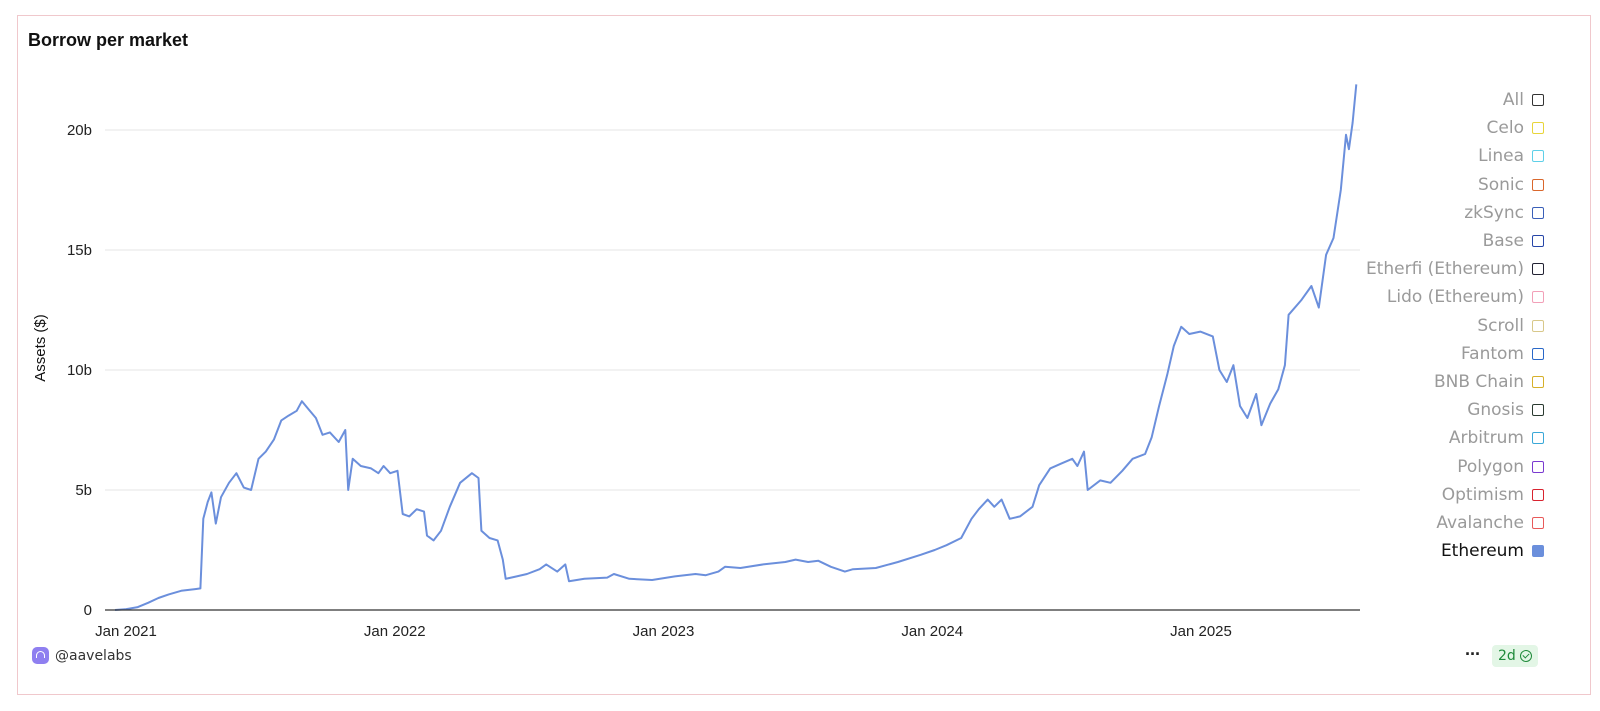 Image resolution: width=1600 pixels, height=711 pixels. Describe the element at coordinates (932, 631) in the screenshot. I see `x-tick-label: Jan 2024` at that location.